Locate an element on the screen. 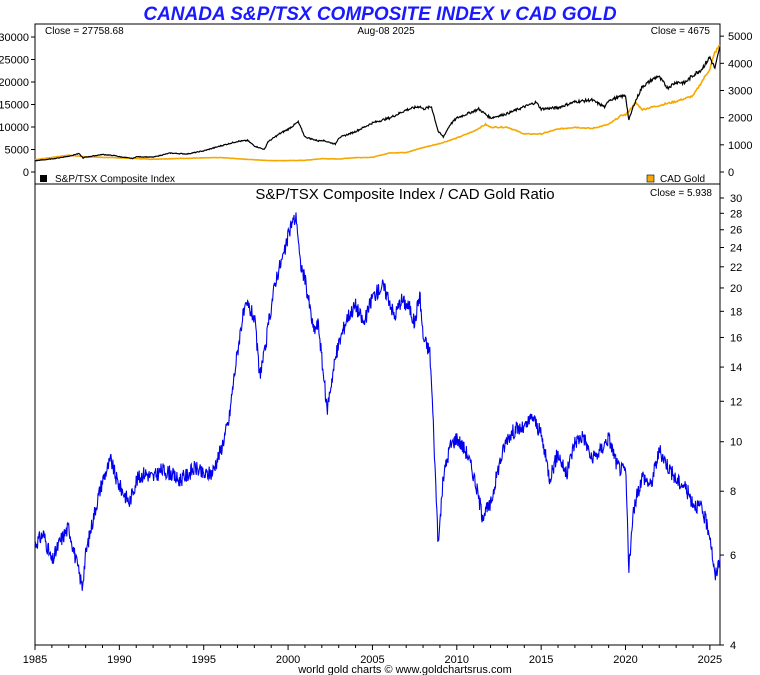 This screenshot has height=675, width=760. ratio-tick-label: 26 is located at coordinates (736, 231).